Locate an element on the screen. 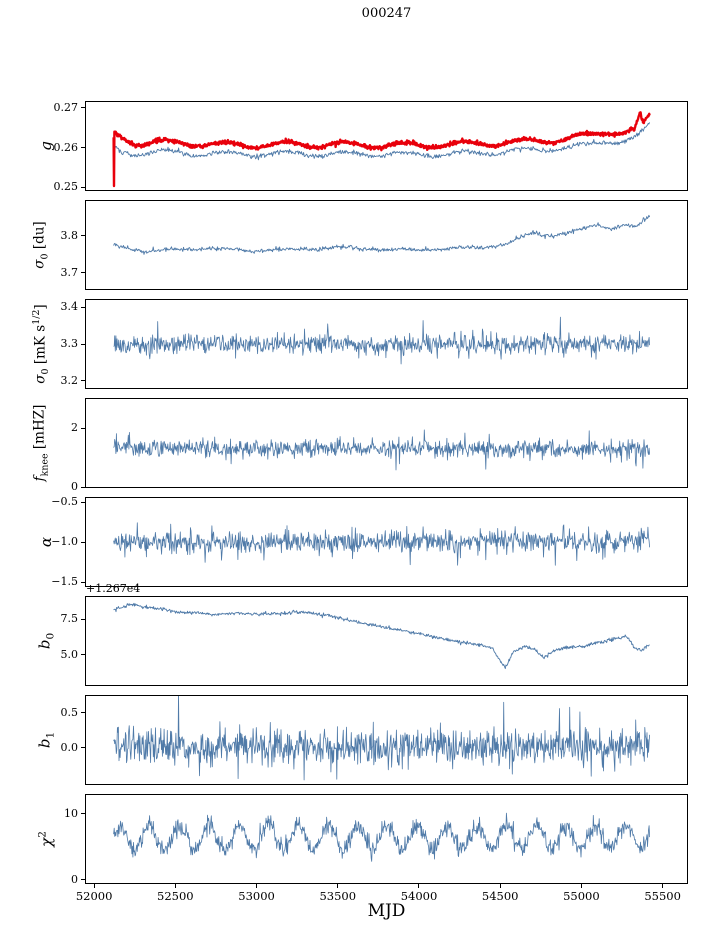 The height and width of the screenshot is (944, 714). plot-area-sigma0-du is located at coordinates (382, 234).